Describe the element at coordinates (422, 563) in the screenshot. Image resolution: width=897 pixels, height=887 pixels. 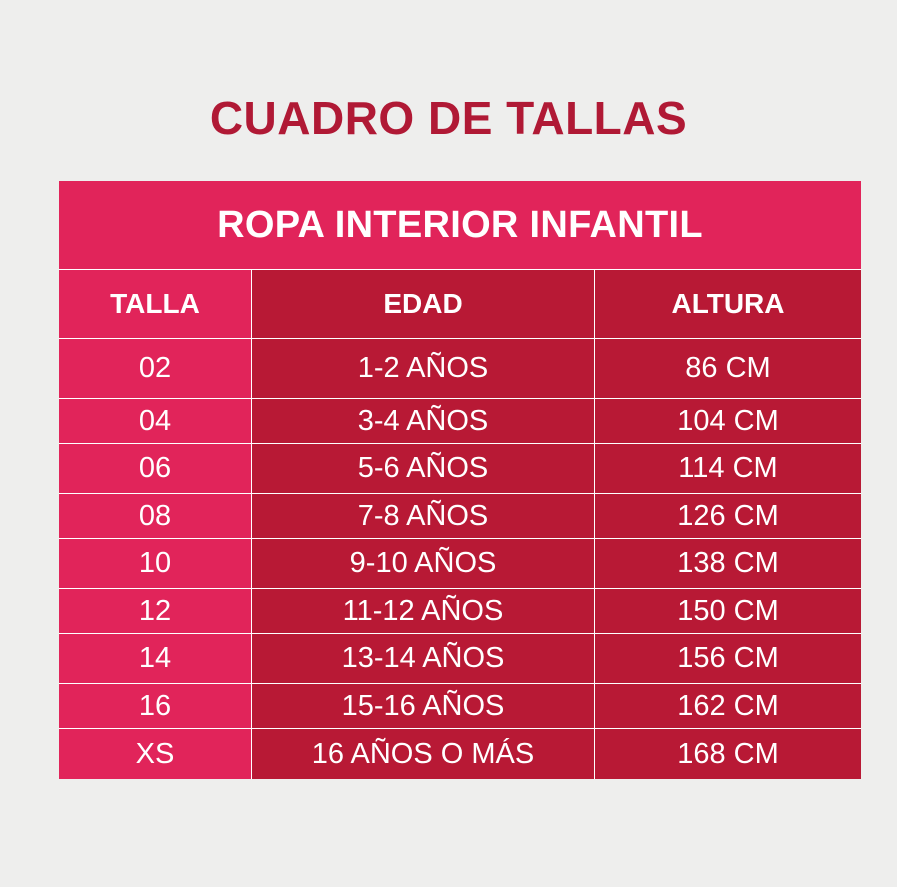
I see `cell-edad: 9-10 AÑOS` at that location.